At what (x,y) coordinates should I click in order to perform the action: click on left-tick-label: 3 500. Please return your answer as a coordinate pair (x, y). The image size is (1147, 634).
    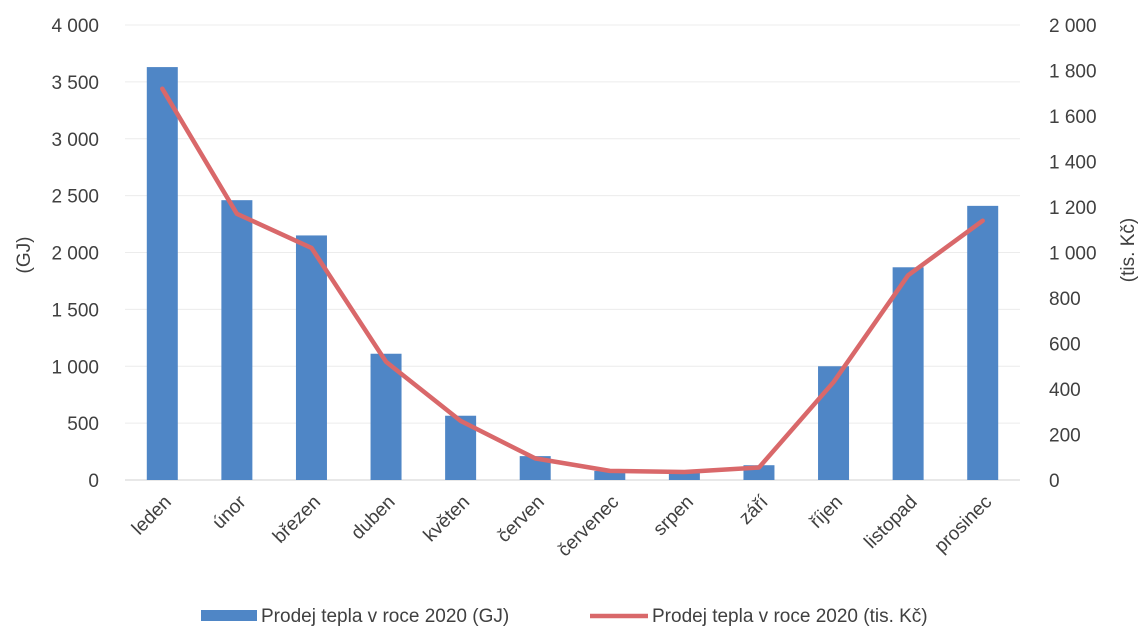
    Looking at the image, I should click on (75, 83).